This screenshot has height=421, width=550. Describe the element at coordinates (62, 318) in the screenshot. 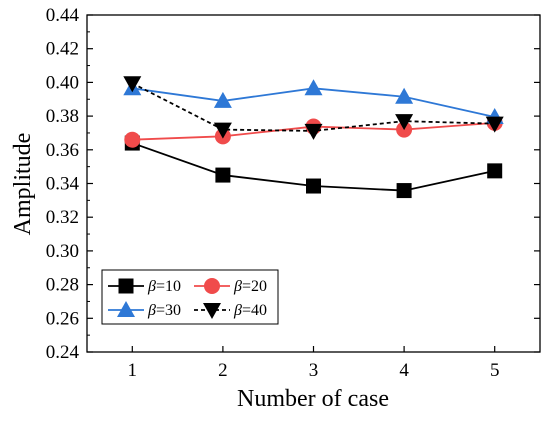

I see `y-tick-label: 0.26` at that location.